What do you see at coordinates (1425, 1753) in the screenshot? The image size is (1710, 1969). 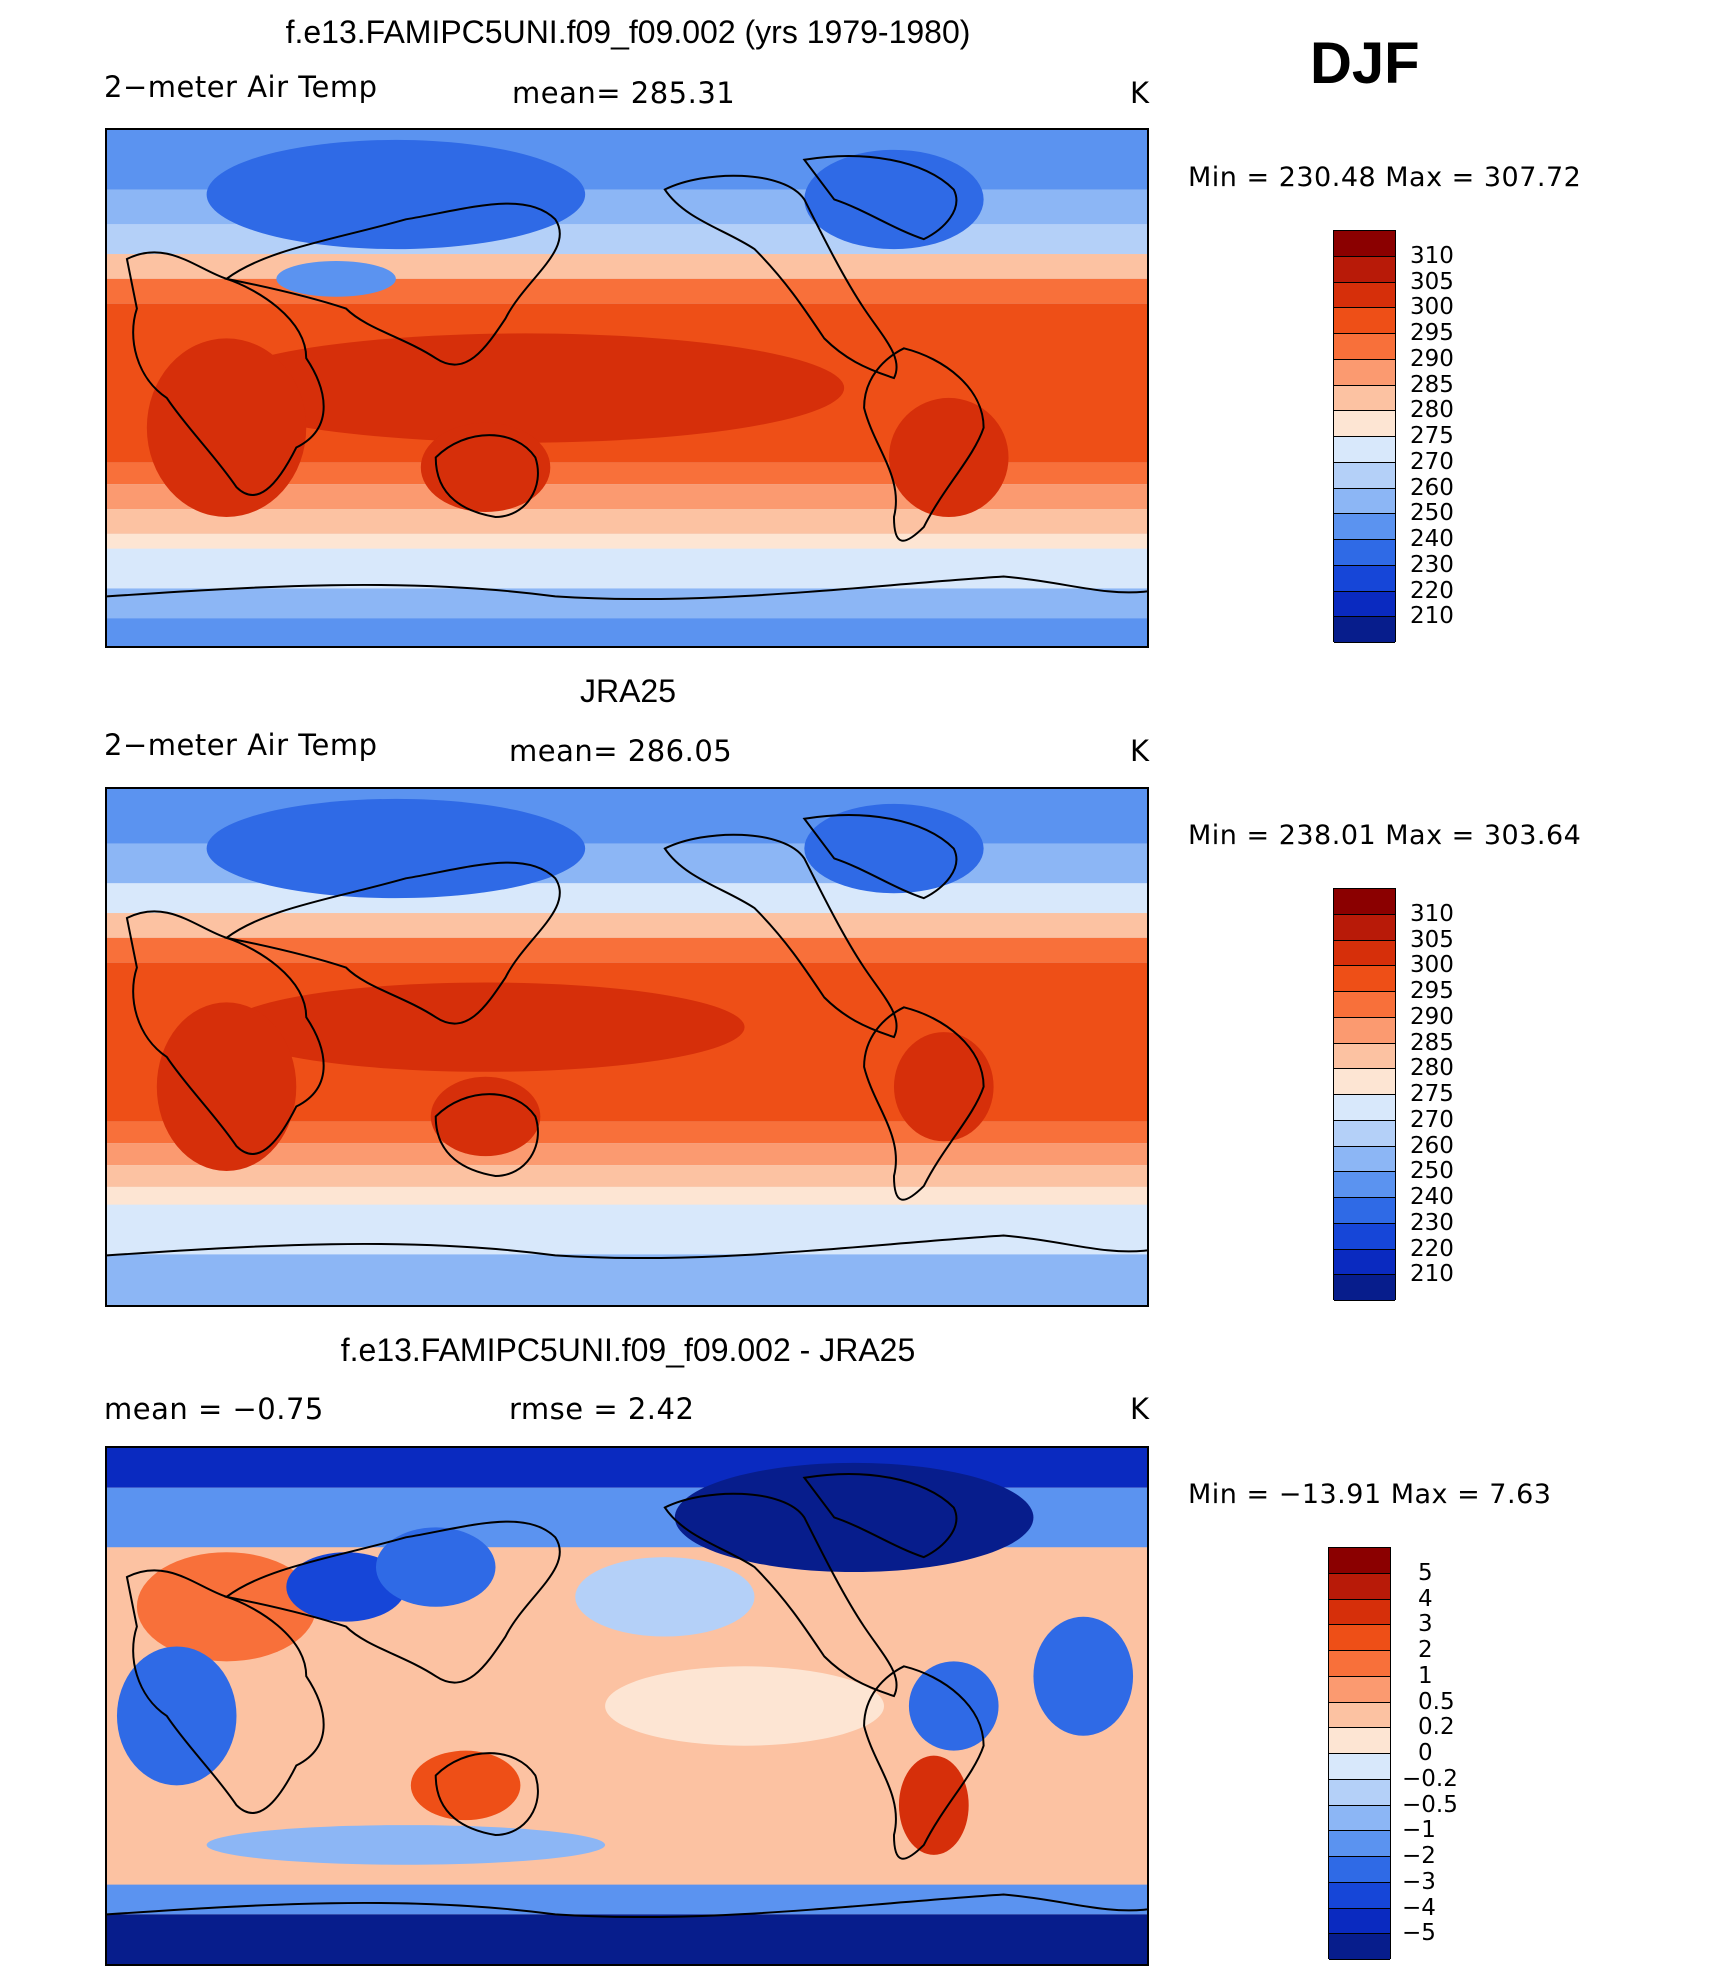 I see `colorbar-label: 0` at bounding box center [1425, 1753].